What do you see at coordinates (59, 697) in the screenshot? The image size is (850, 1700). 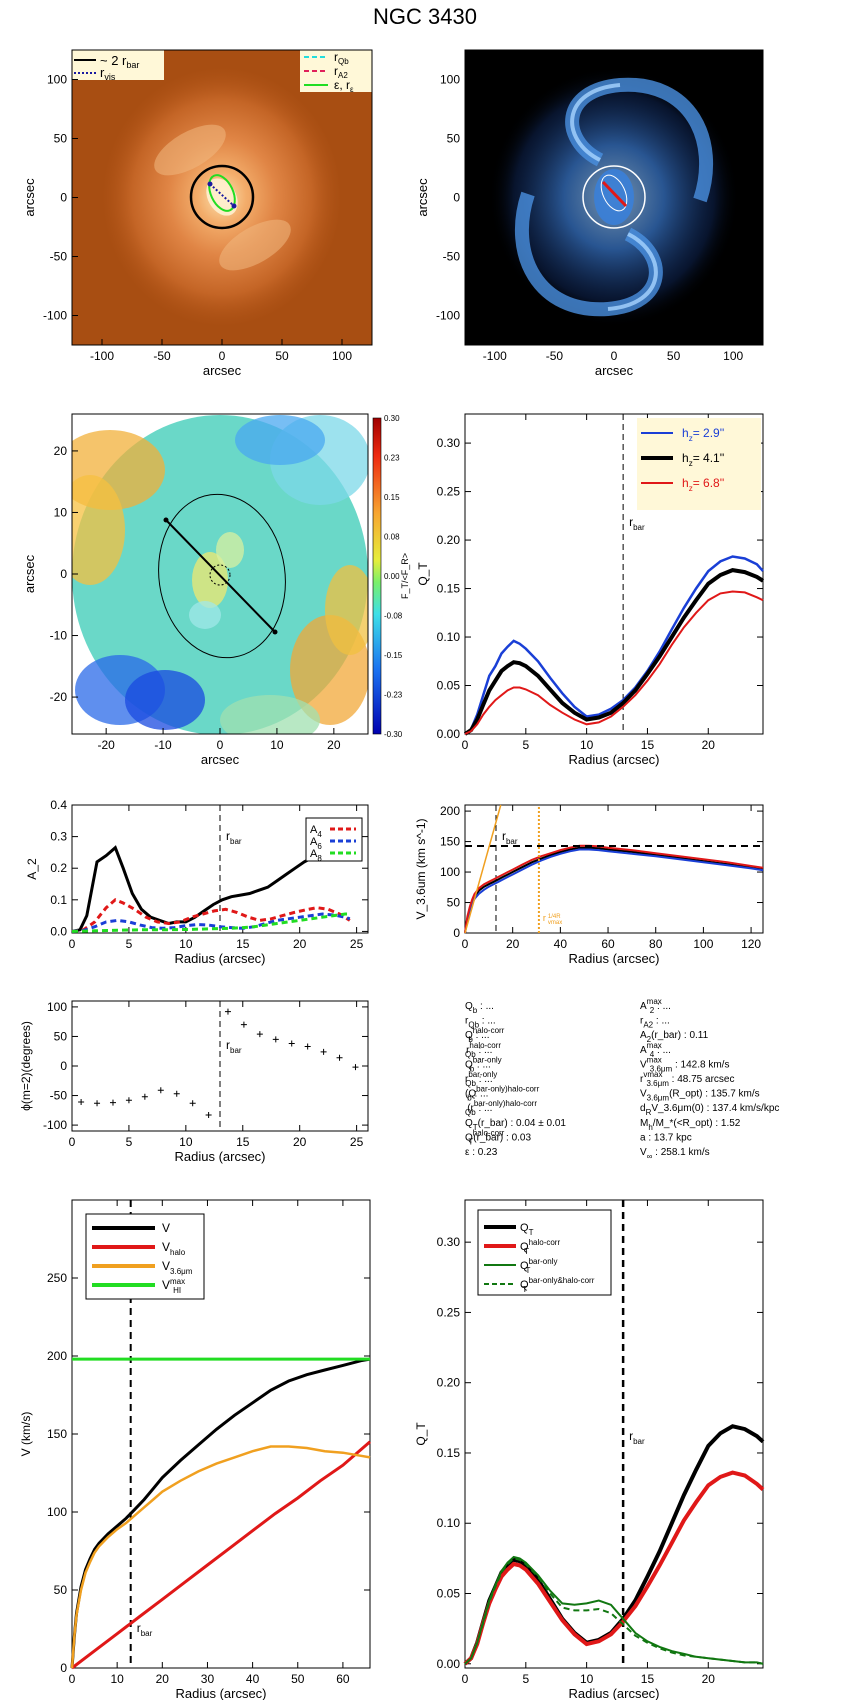 I see `y-tick-label: -20` at bounding box center [59, 697].